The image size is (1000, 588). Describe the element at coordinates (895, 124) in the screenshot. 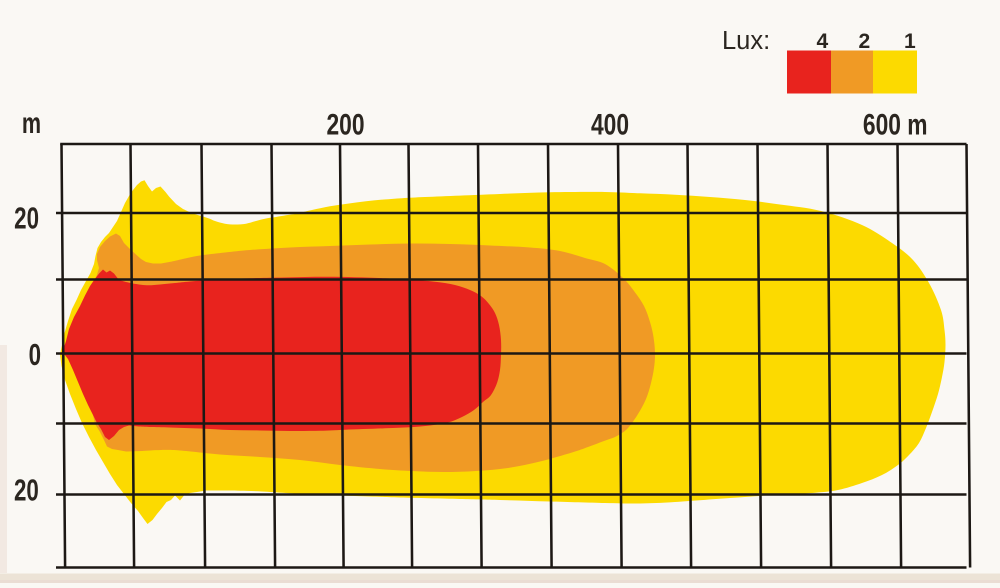

I see `svg-text: 600 m` at that location.